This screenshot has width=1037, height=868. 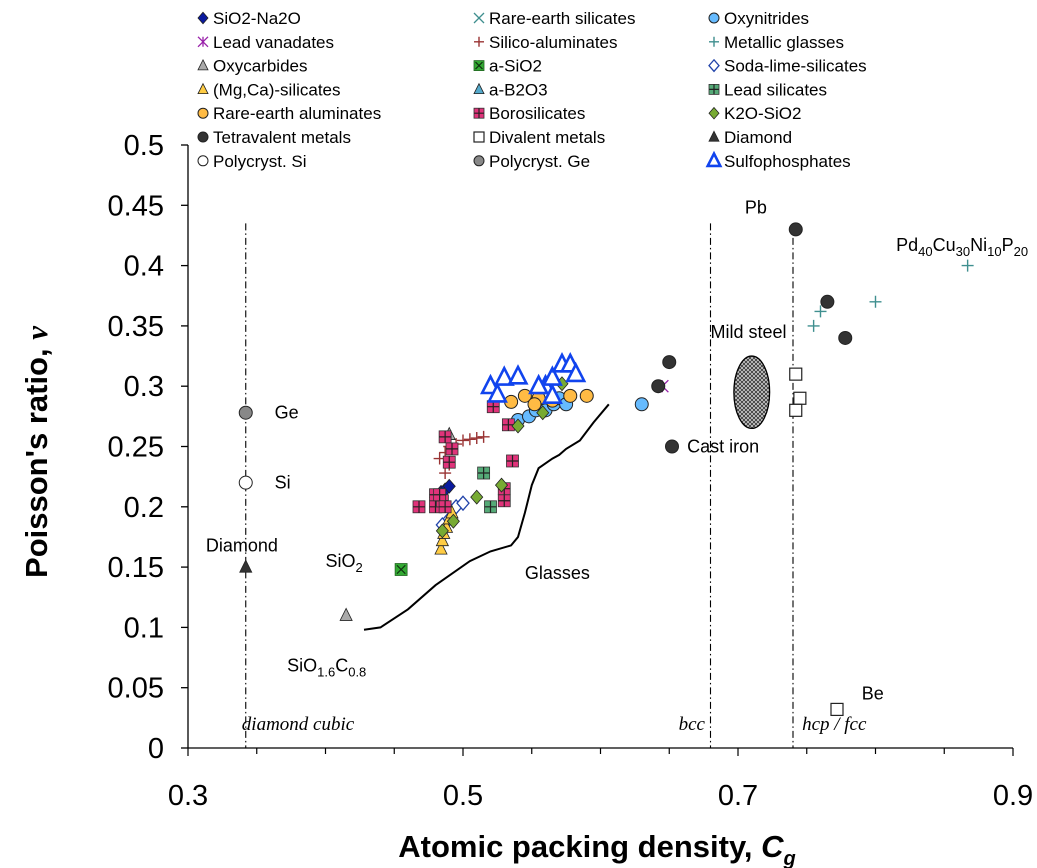 What do you see at coordinates (144, 267) in the screenshot?
I see `y-tick-label: 0.4` at bounding box center [144, 267].